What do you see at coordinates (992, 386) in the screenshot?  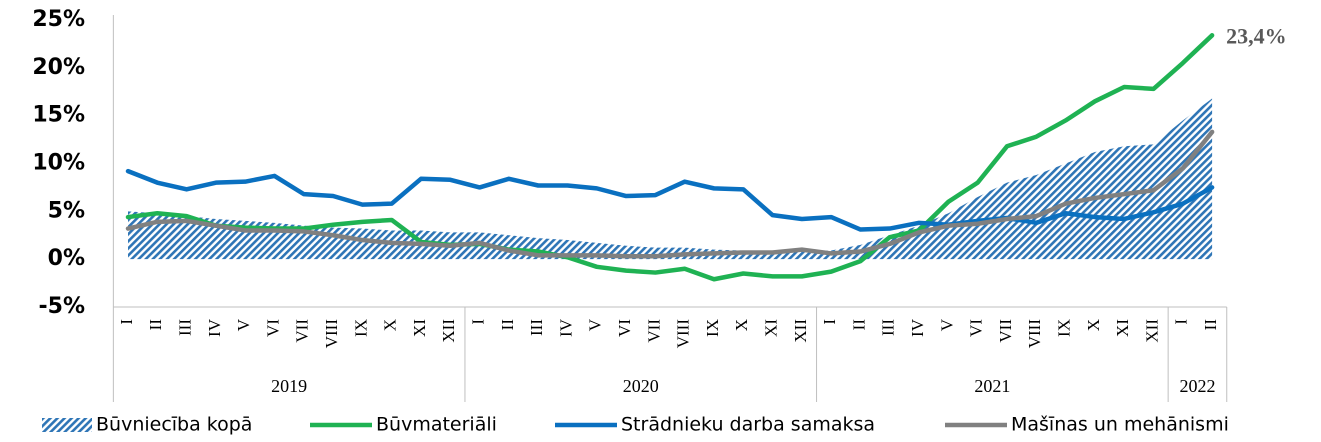 I see `group-label: 2021` at bounding box center [992, 386].